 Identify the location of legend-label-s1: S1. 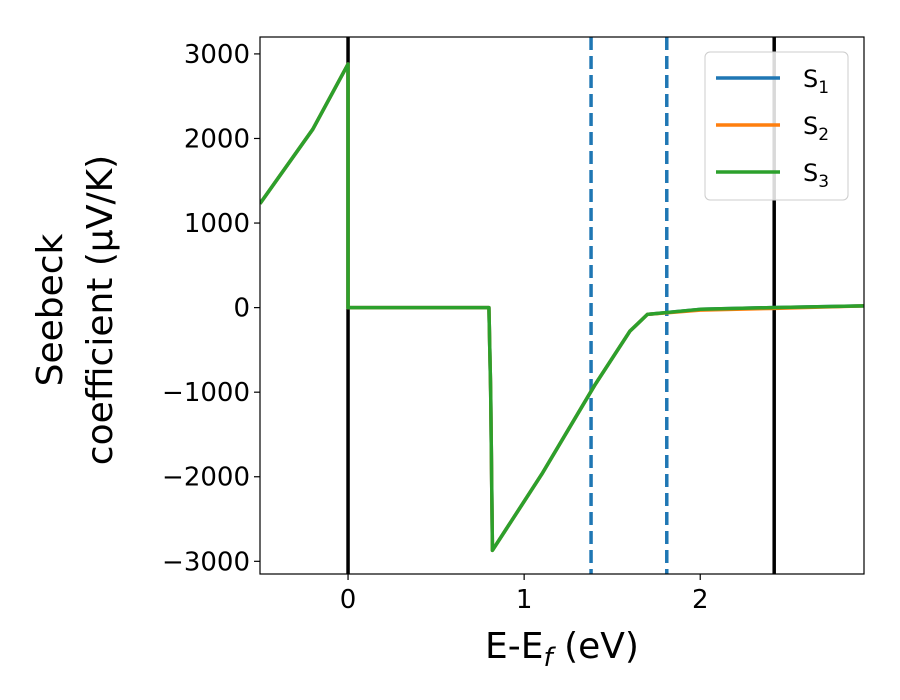
(816, 81).